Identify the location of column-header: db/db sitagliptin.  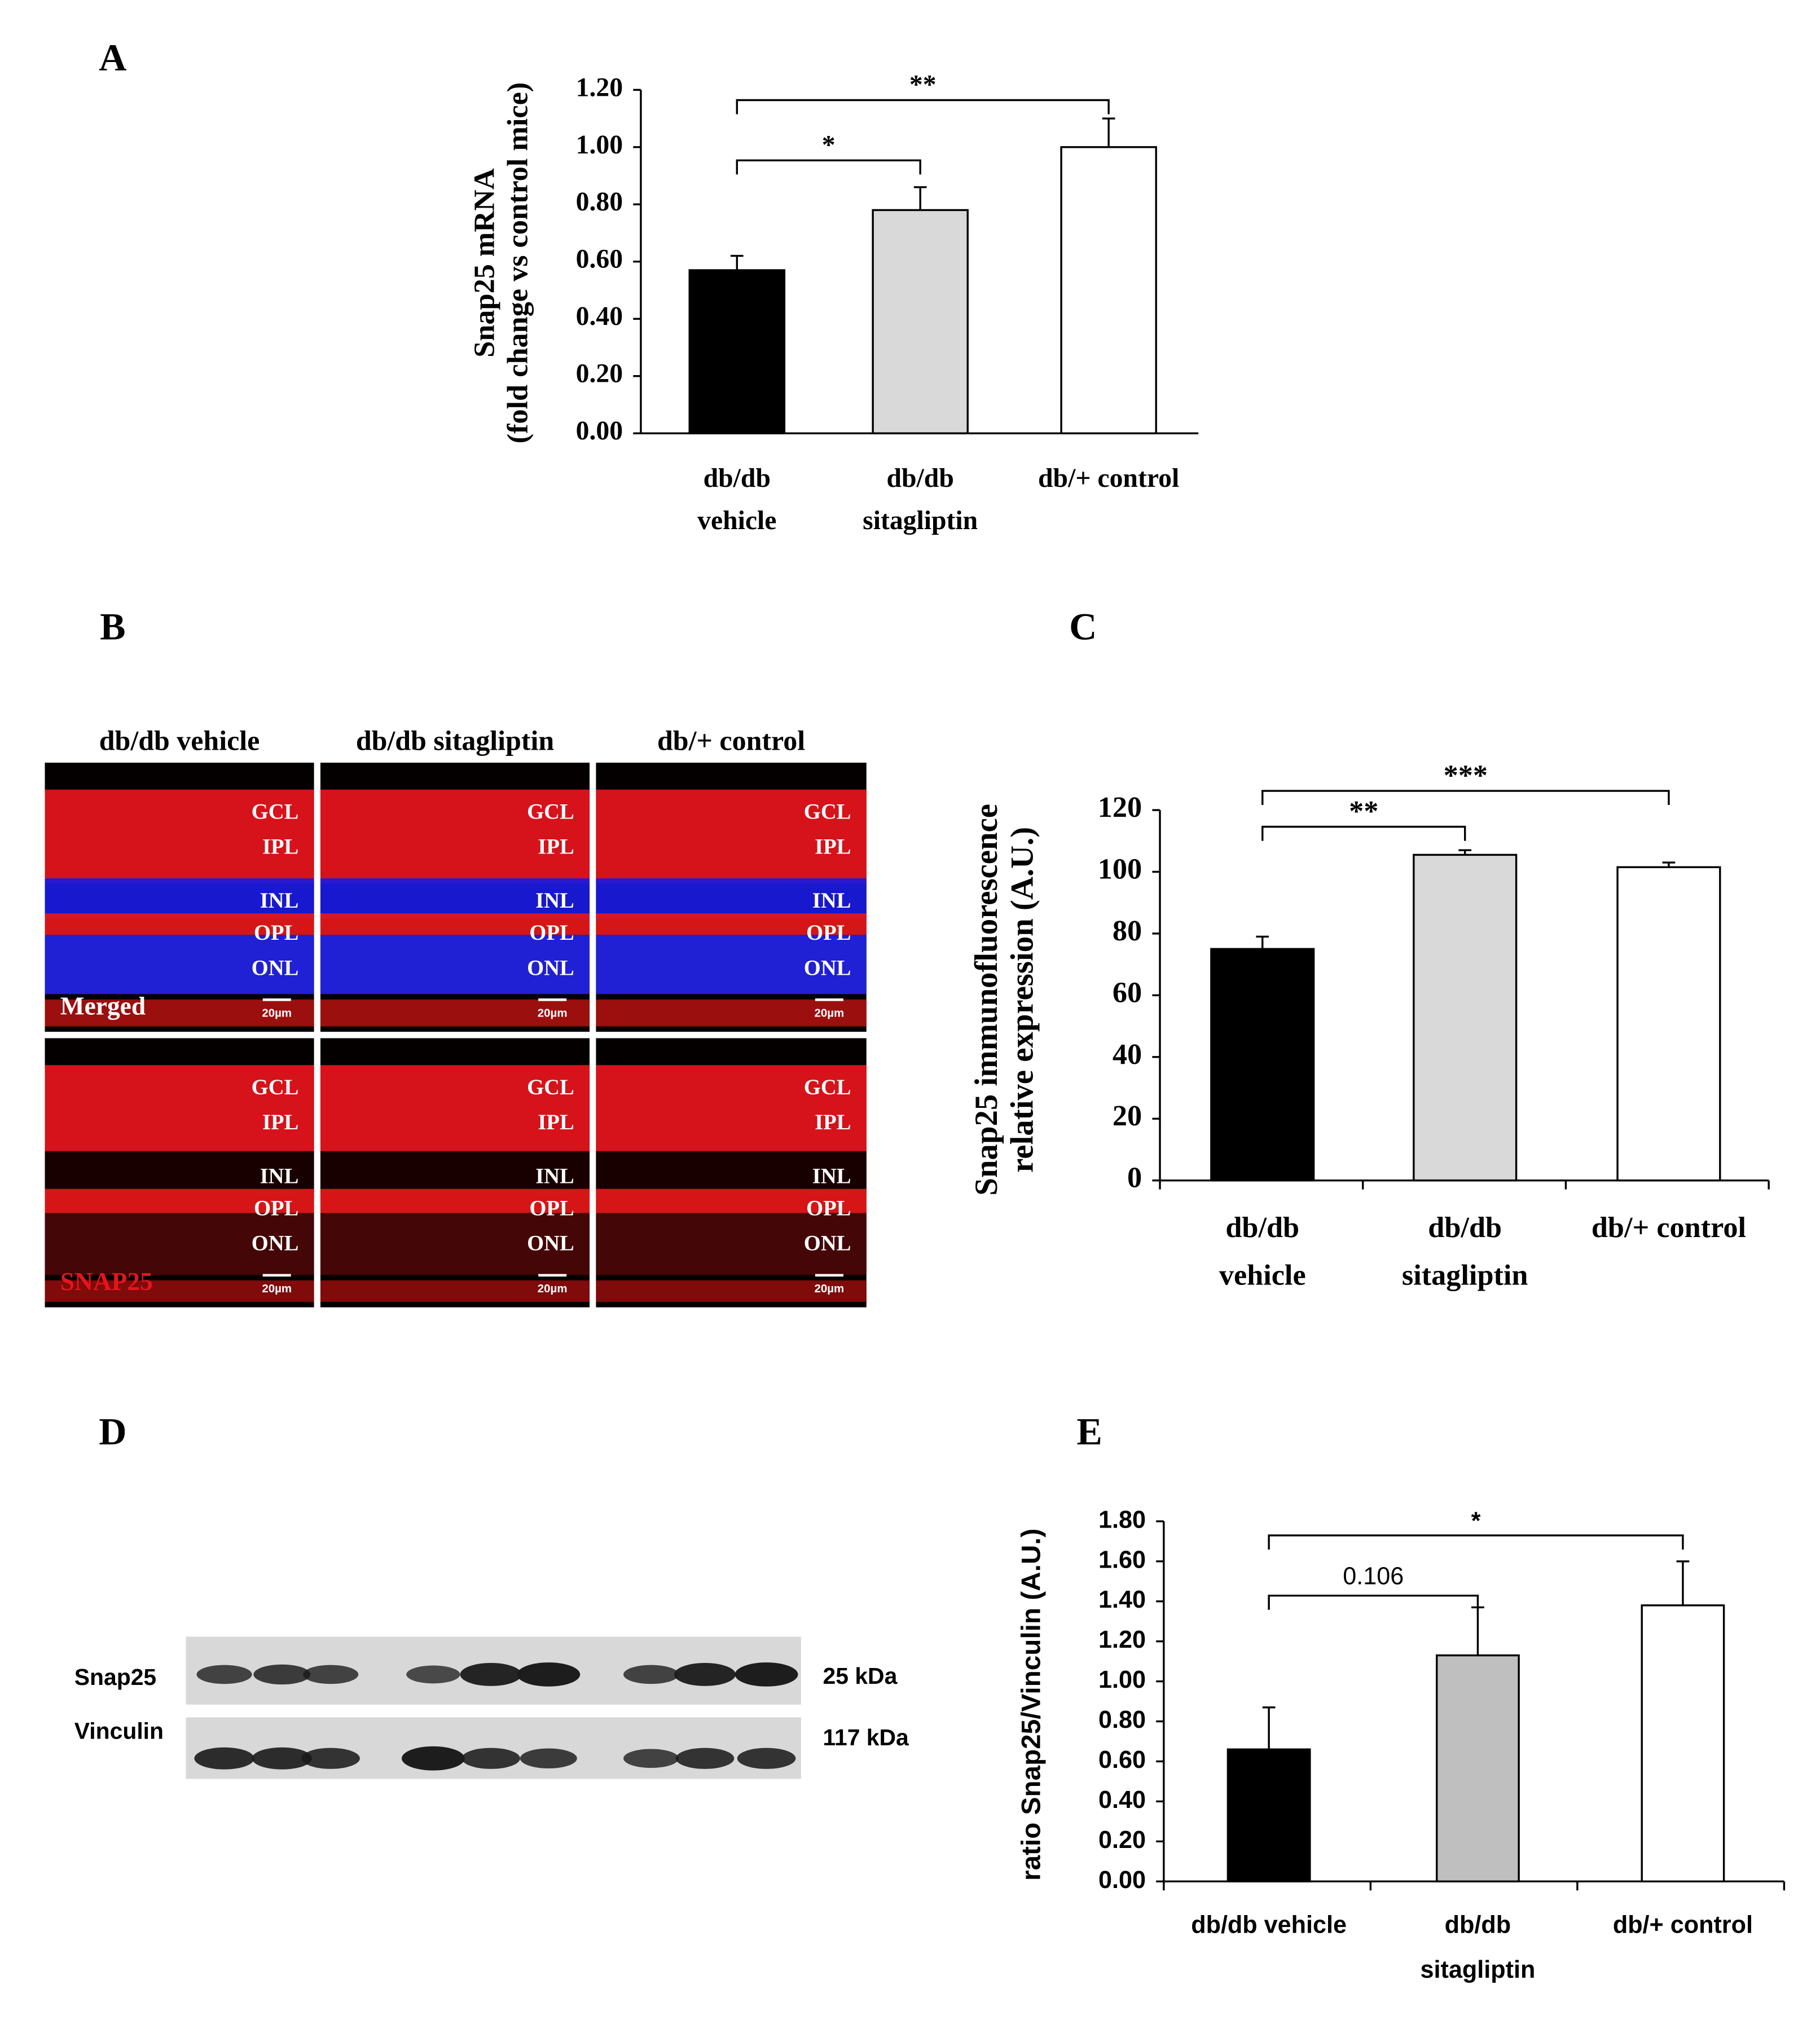
(455, 740).